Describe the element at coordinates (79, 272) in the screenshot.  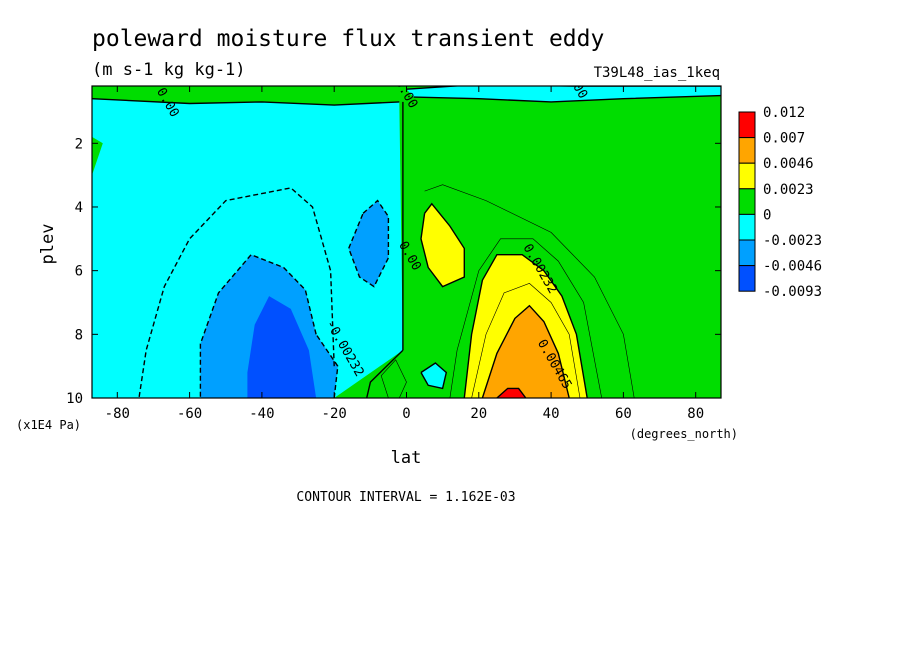
I see `y-tick-label: 6` at that location.